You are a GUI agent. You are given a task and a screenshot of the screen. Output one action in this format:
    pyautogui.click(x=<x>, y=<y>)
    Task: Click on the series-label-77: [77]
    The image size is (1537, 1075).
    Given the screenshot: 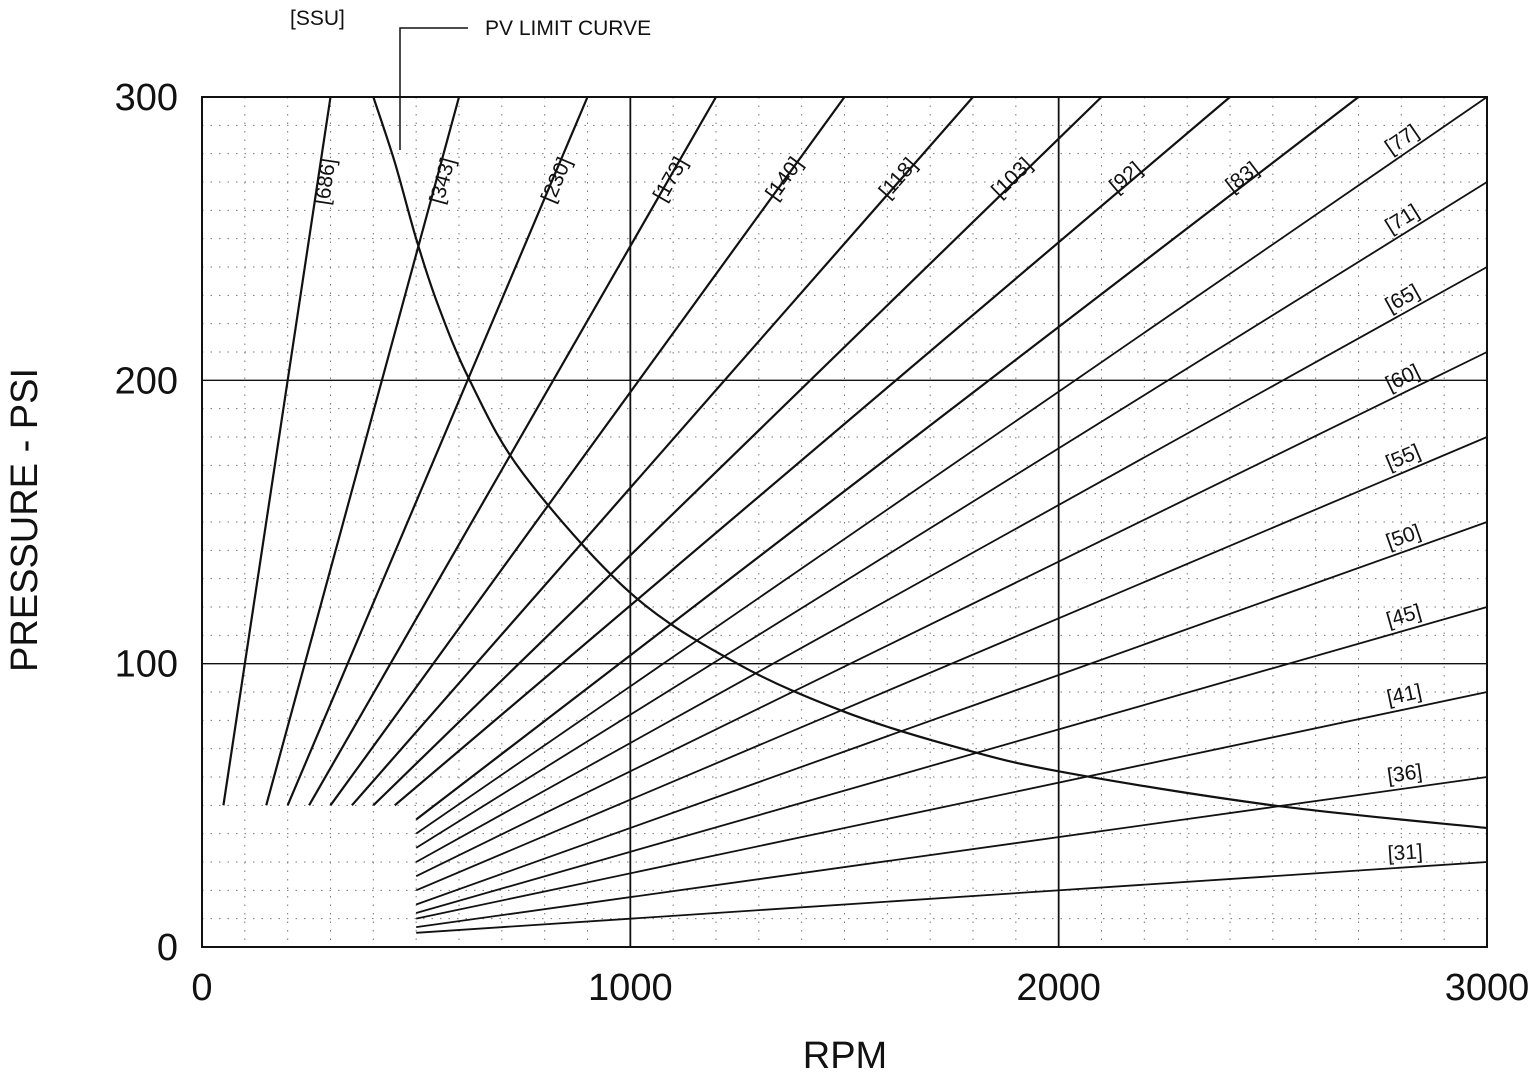 What is the action you would take?
    pyautogui.click(x=1402, y=139)
    